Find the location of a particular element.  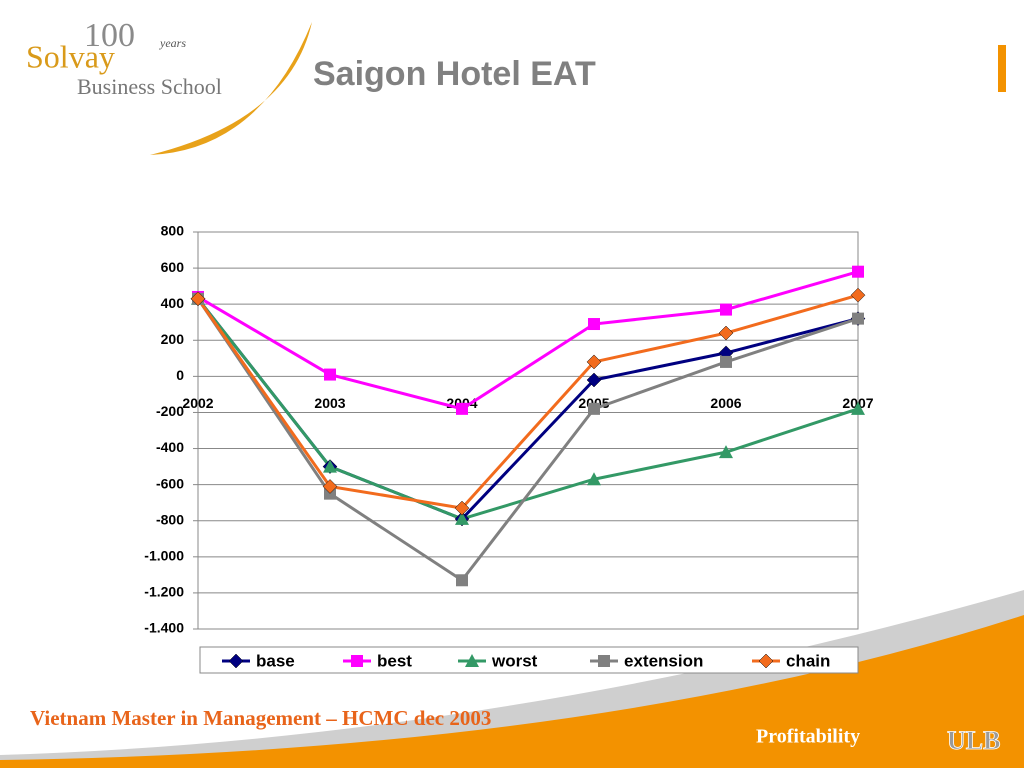

y-tick-label: 200 is located at coordinates (173, 339).